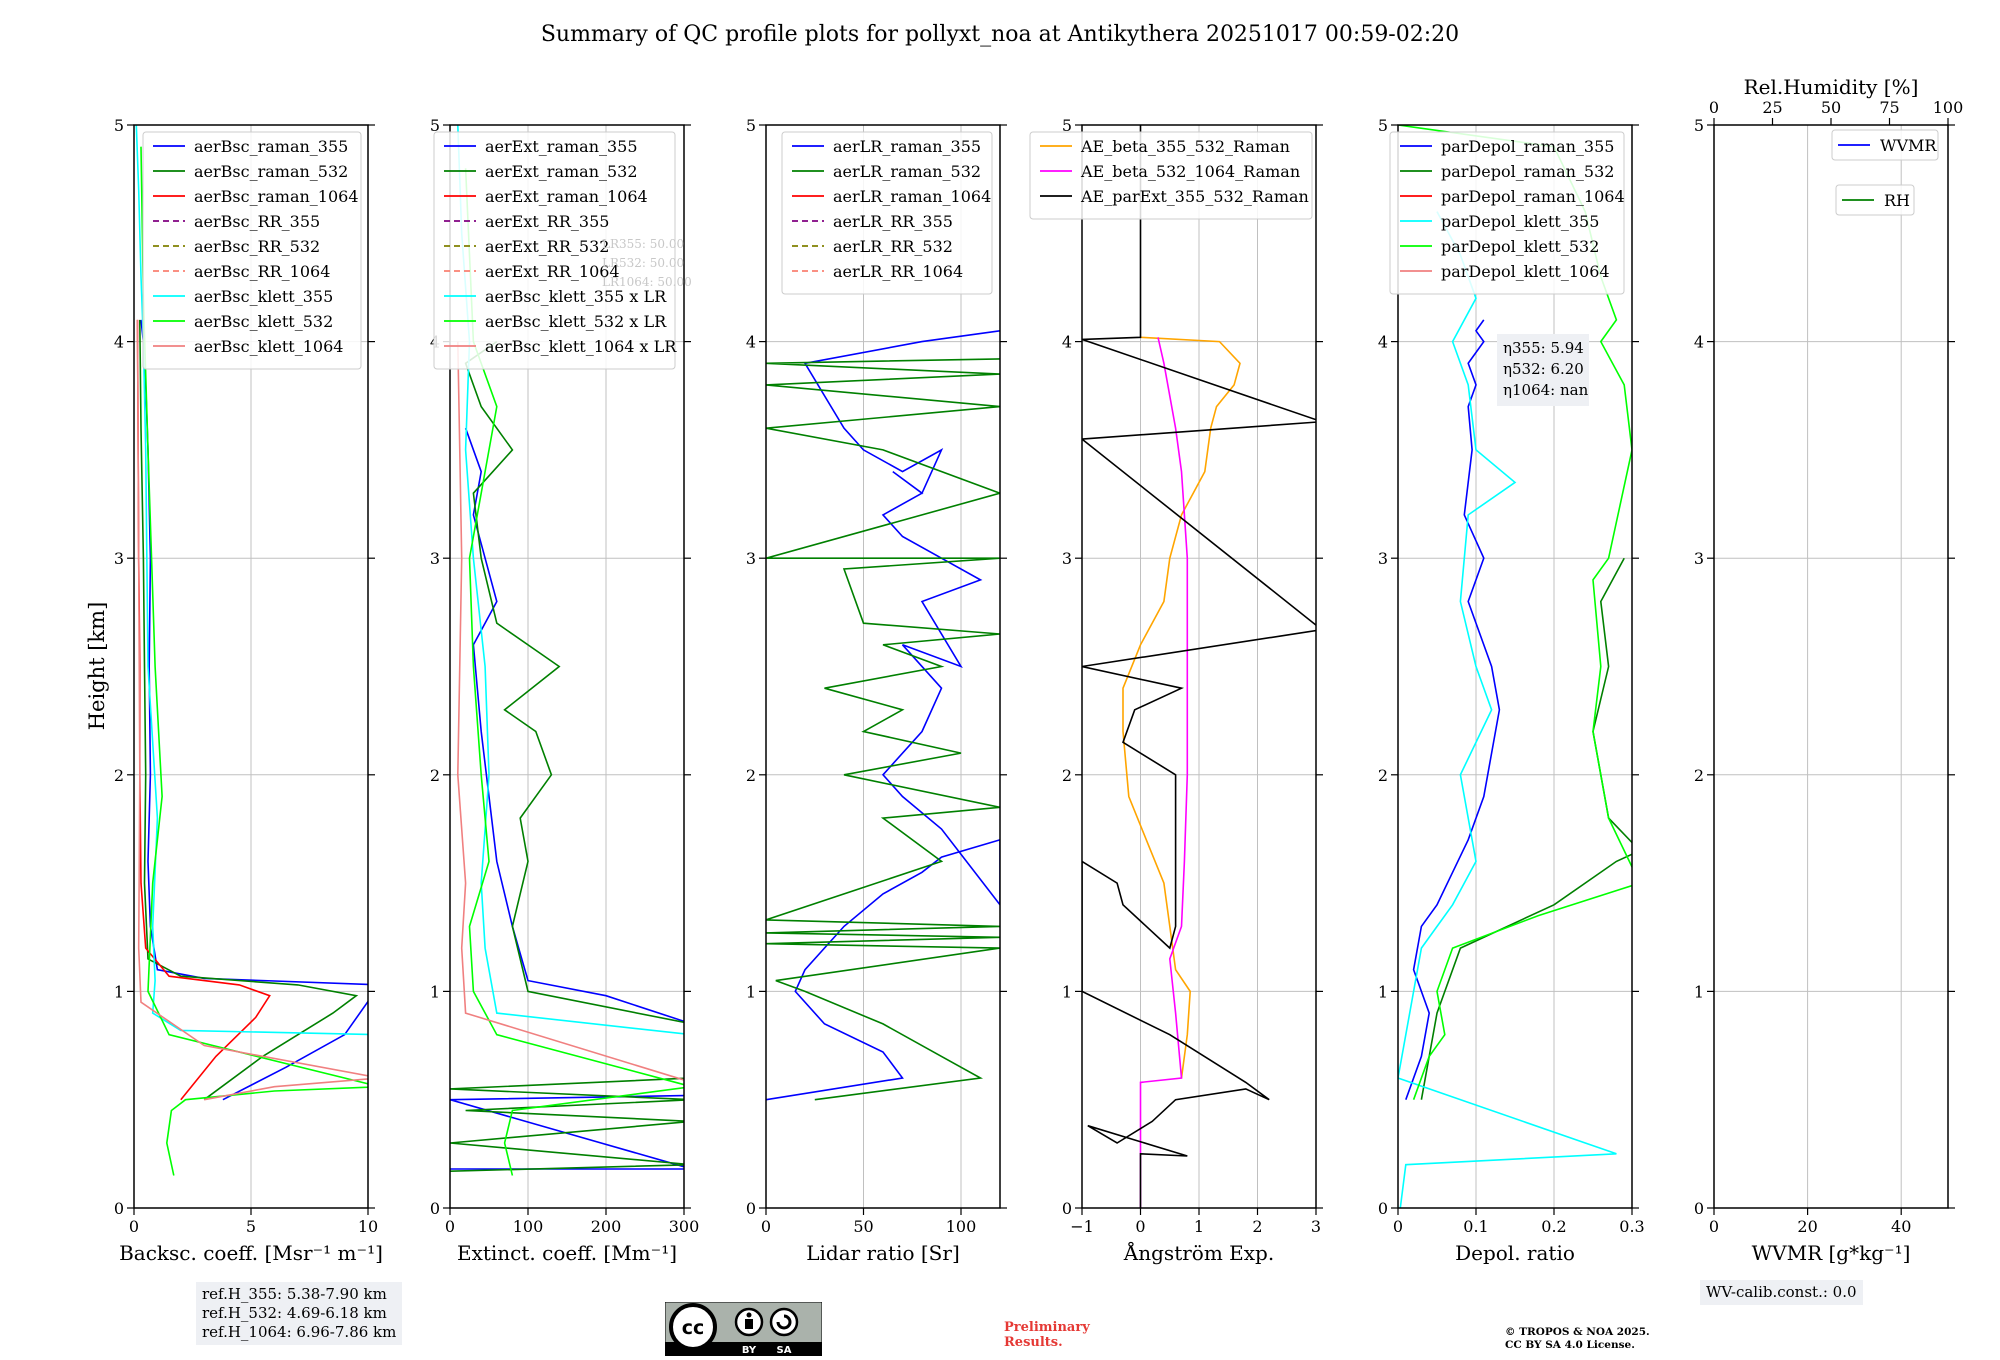 The image size is (2000, 1360). I want to click on x-tick-label: 50, so click(863, 1226).